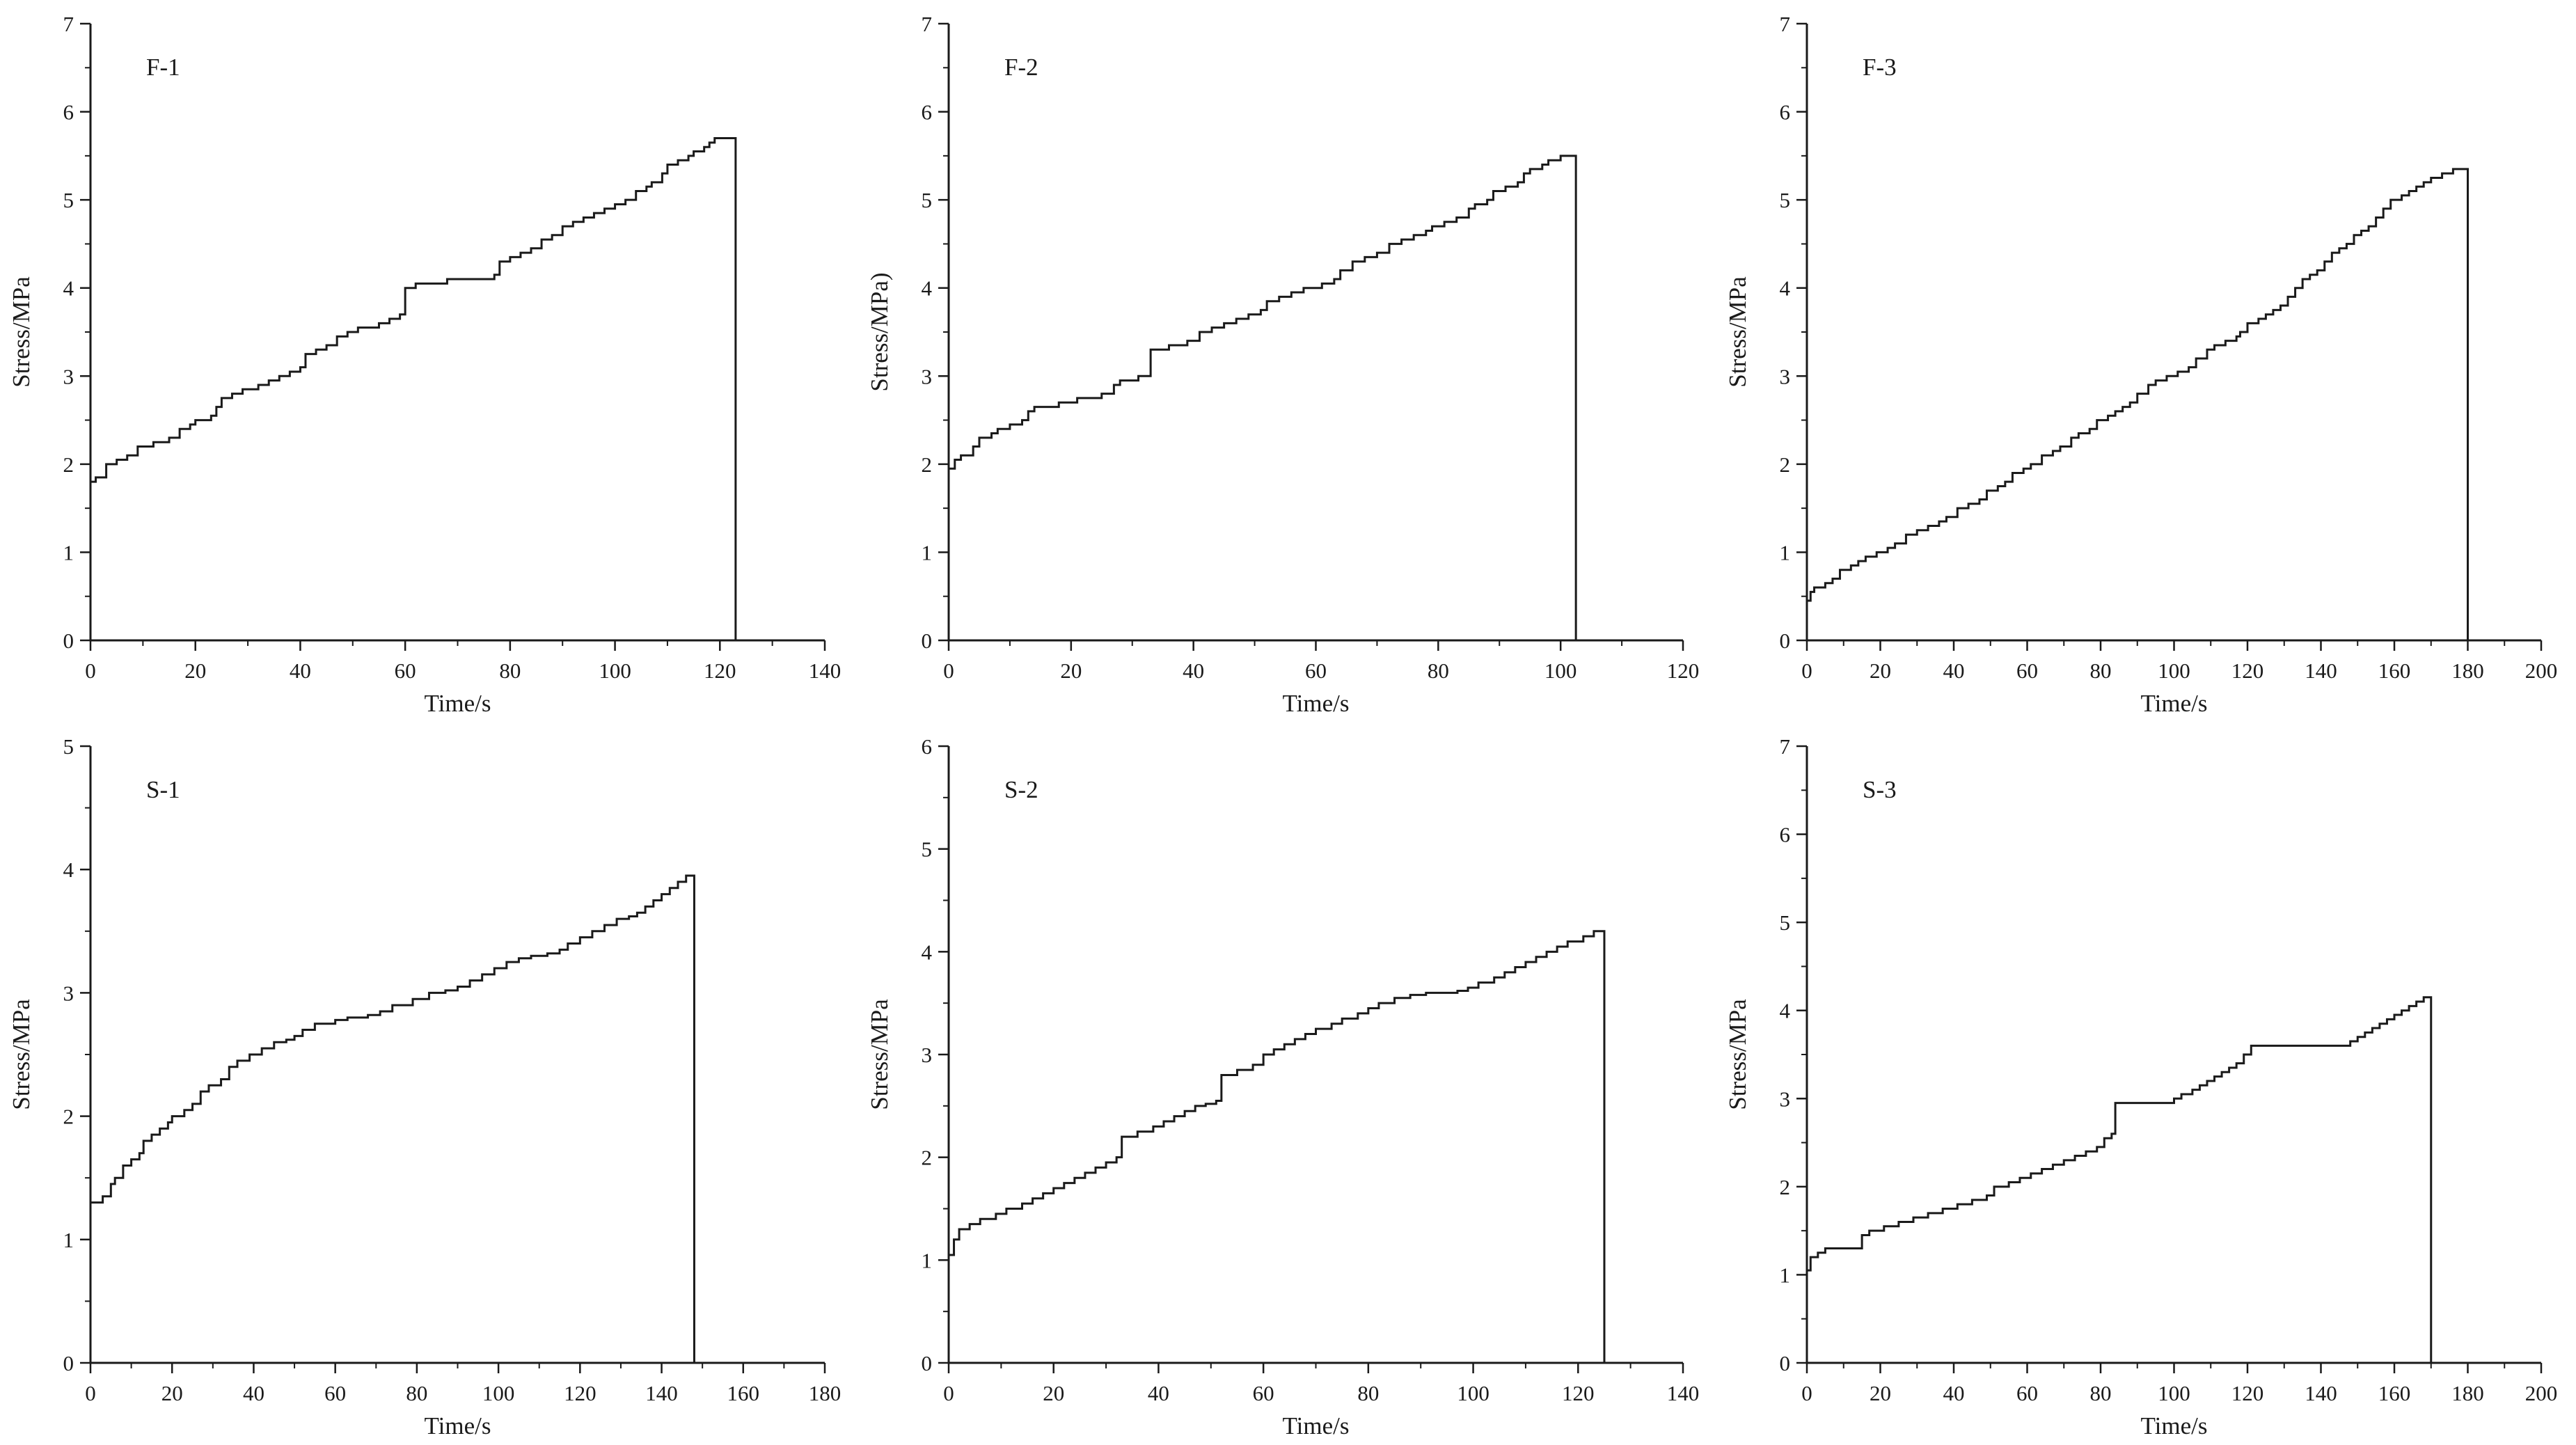 The height and width of the screenshot is (1445, 2576). I want to click on panel-title: F-1, so click(163, 67).